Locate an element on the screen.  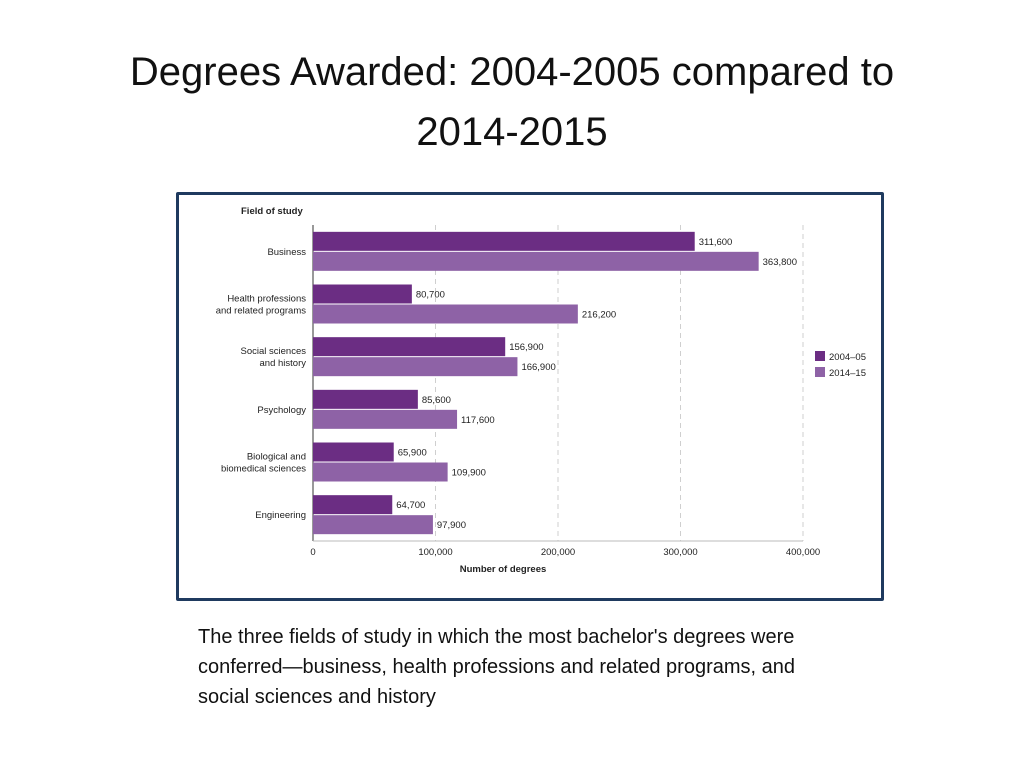
data-label: 65,900 is located at coordinates (412, 453).